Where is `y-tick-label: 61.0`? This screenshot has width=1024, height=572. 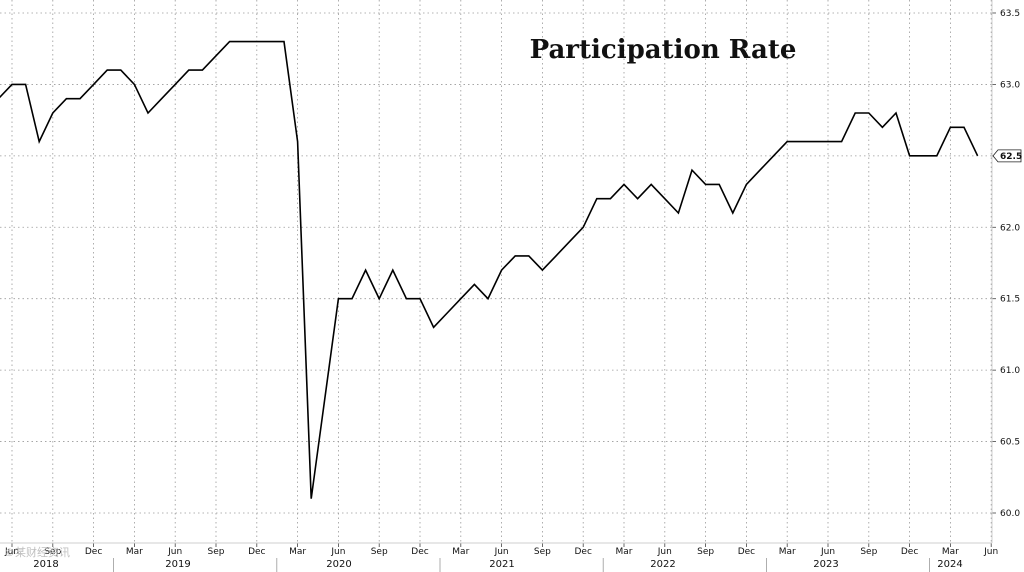
y-tick-label: 61.0 is located at coordinates (1010, 371).